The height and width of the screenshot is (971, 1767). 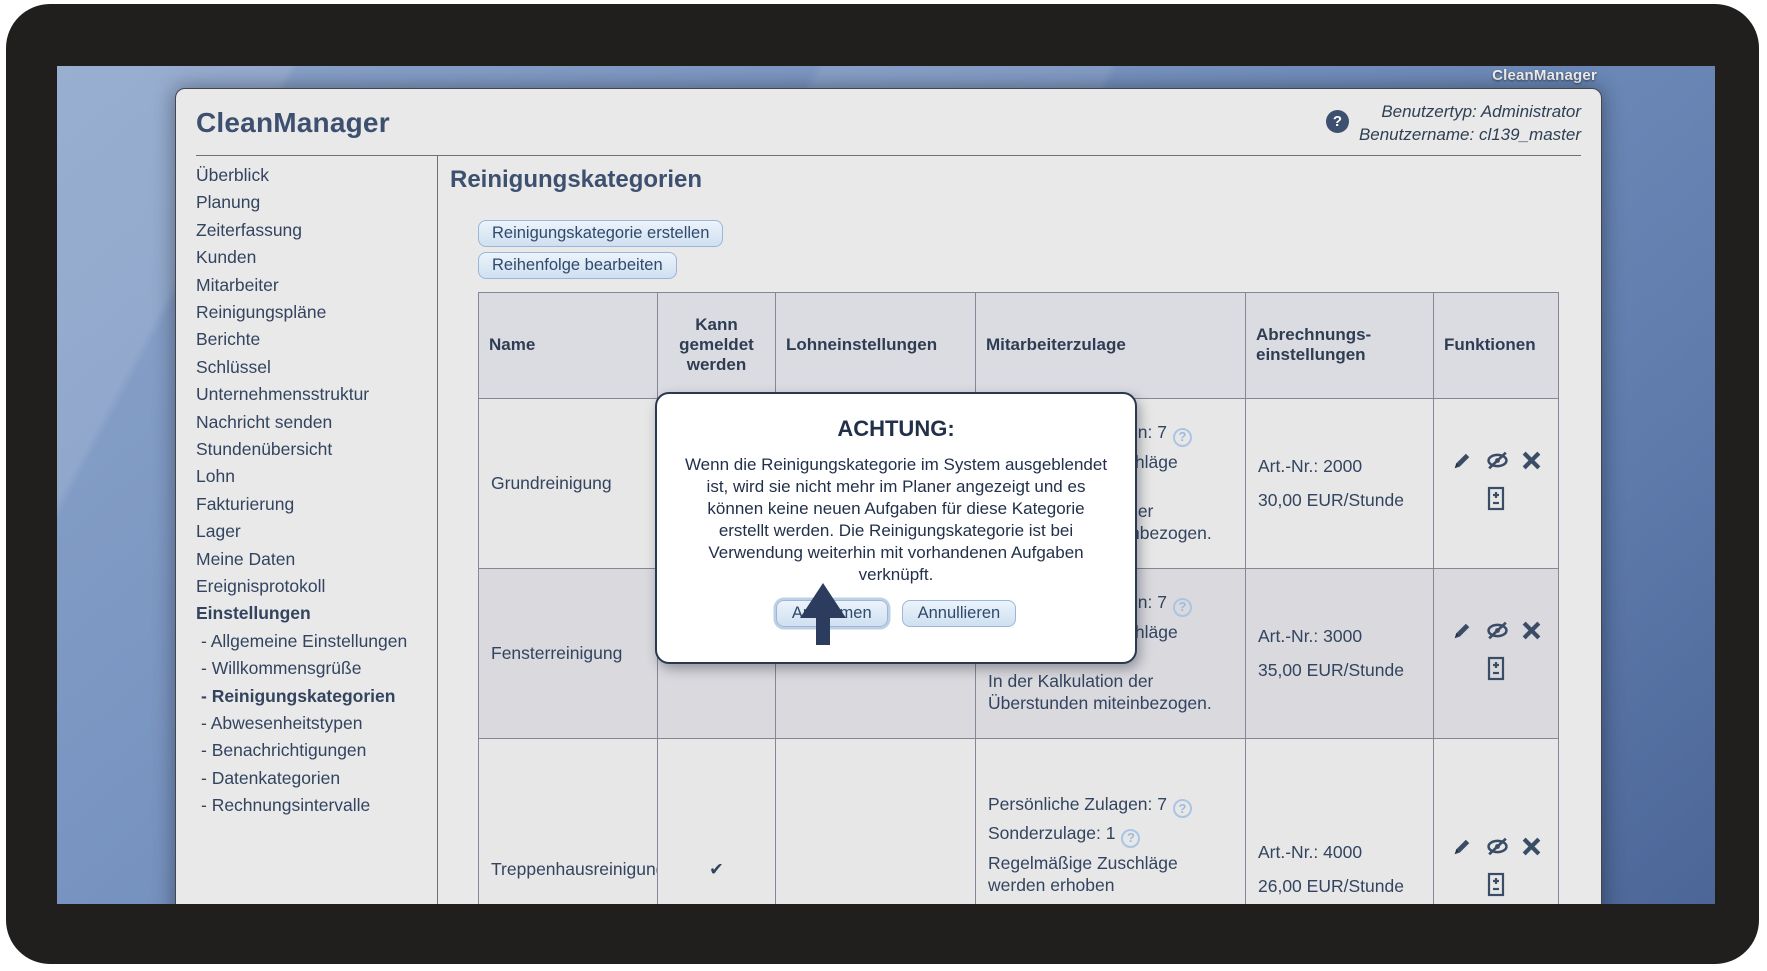 I want to click on column-header-functions: Funktionen, so click(x=1496, y=345).